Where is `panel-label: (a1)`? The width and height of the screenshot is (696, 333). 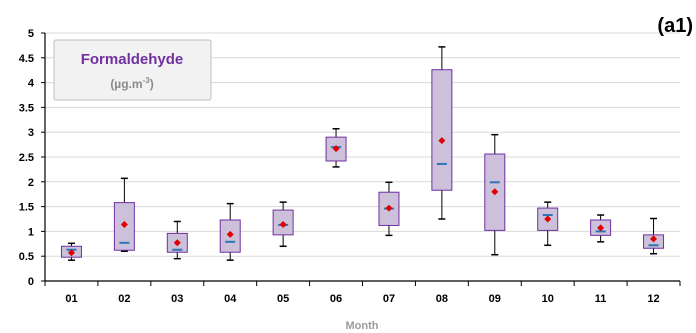
panel-label: (a1) is located at coordinates (675, 26).